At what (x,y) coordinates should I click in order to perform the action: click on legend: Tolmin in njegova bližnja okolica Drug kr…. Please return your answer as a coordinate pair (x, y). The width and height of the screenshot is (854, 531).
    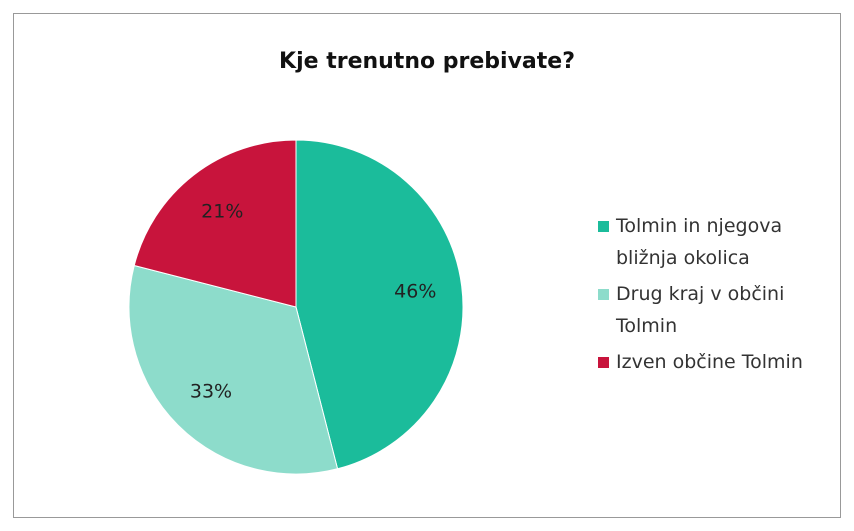
    Looking at the image, I should click on (713, 296).